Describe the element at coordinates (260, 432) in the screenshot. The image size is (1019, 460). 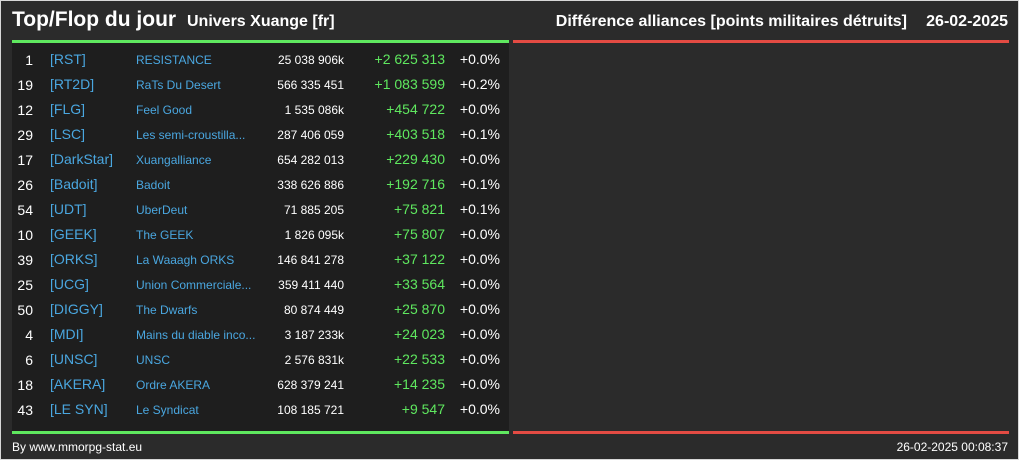
I see `top-panel-green-footer-line` at that location.